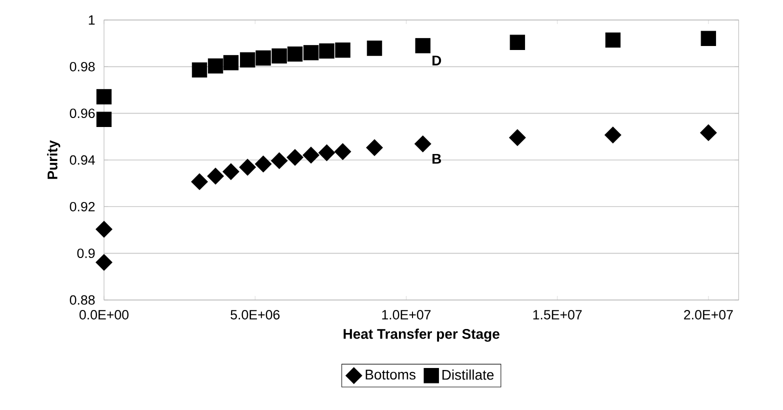 This screenshot has height=410, width=783. What do you see at coordinates (557, 315) in the screenshot?
I see `x-tick-label: 1.5E+07` at bounding box center [557, 315].